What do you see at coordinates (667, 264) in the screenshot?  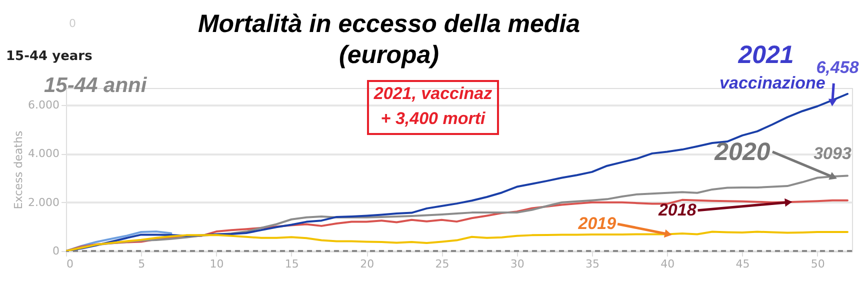 I see `x-tick-label: 40` at bounding box center [667, 264].